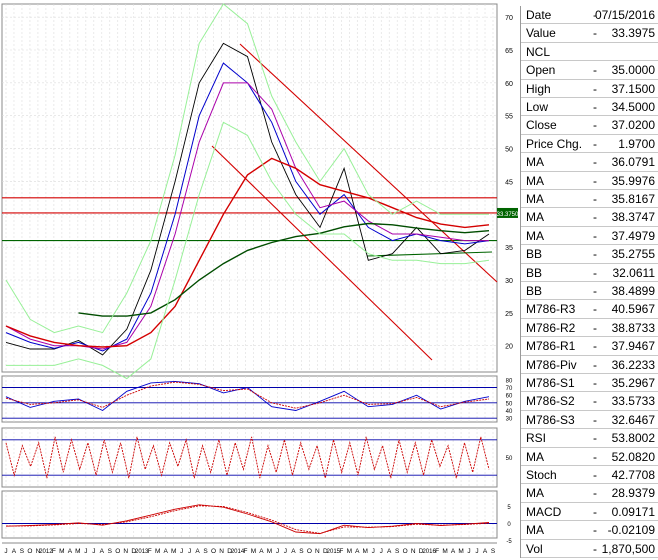 This screenshot has height=560, width=658. What do you see at coordinates (589, 475) in the screenshot?
I see `info-row: Stoch -42.7708` at bounding box center [589, 475].